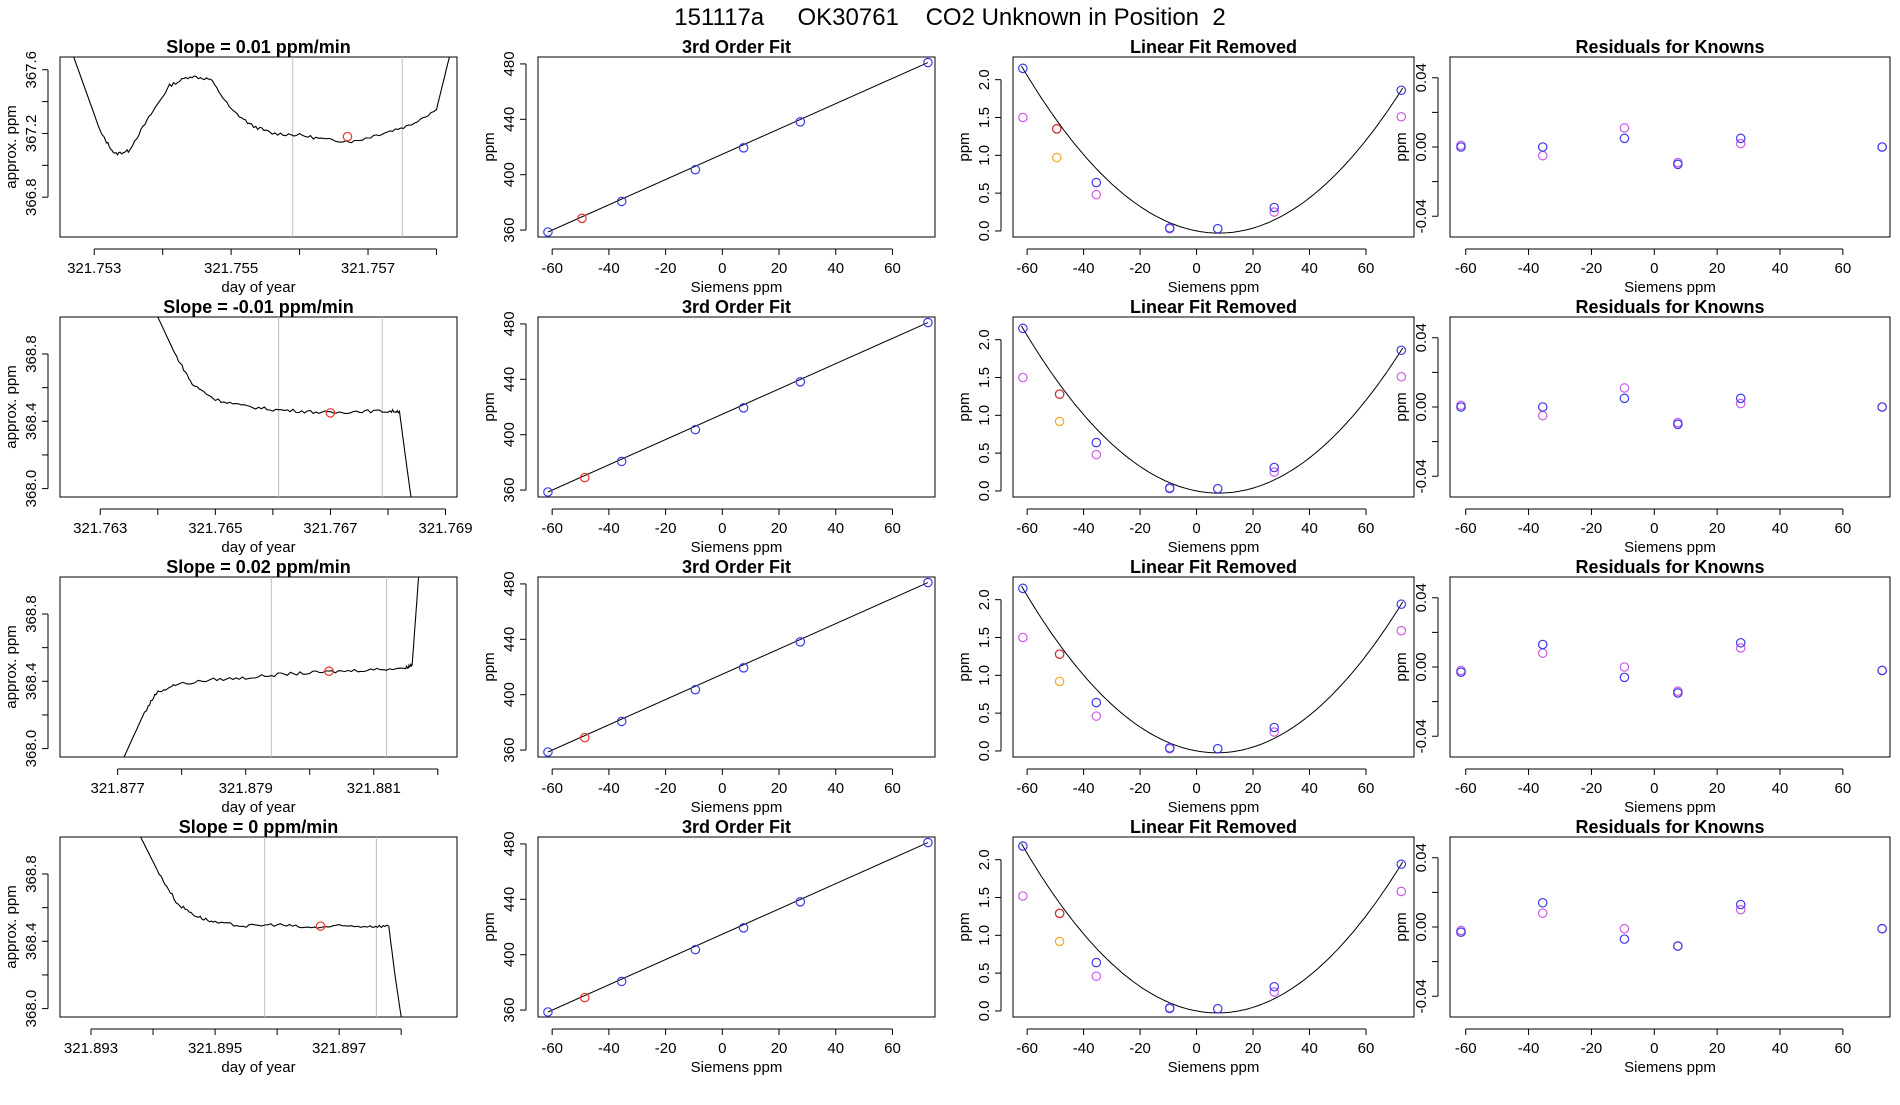  What do you see at coordinates (984, 935) in the screenshot?
I see `r4-linfit-y-tick-label: 1.0` at bounding box center [984, 935].